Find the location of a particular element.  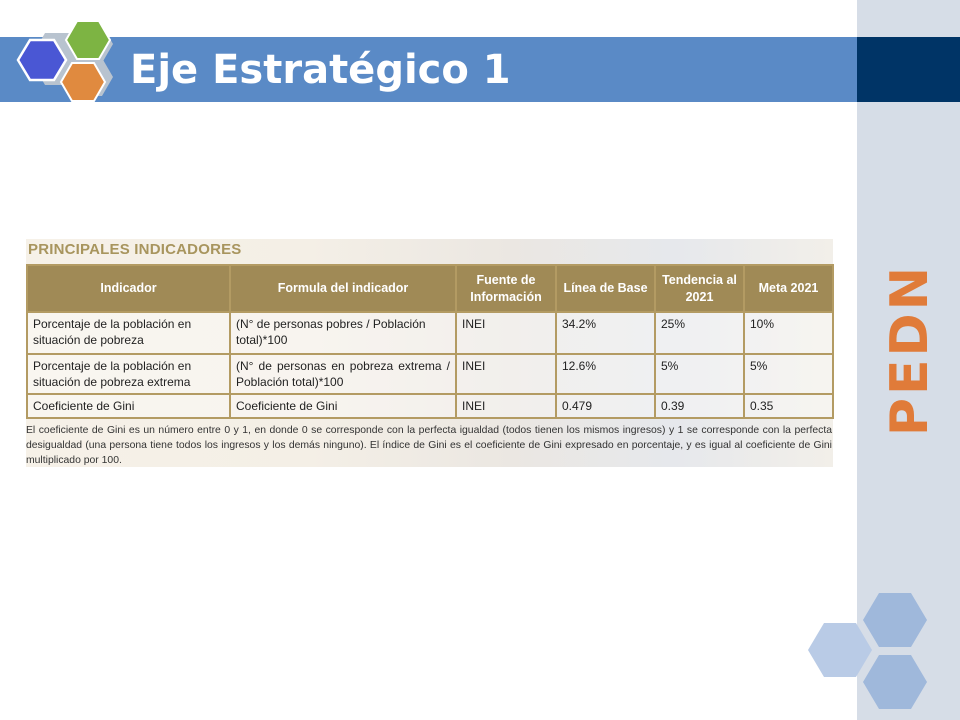

column-header: Formula del indicador is located at coordinates (343, 288).